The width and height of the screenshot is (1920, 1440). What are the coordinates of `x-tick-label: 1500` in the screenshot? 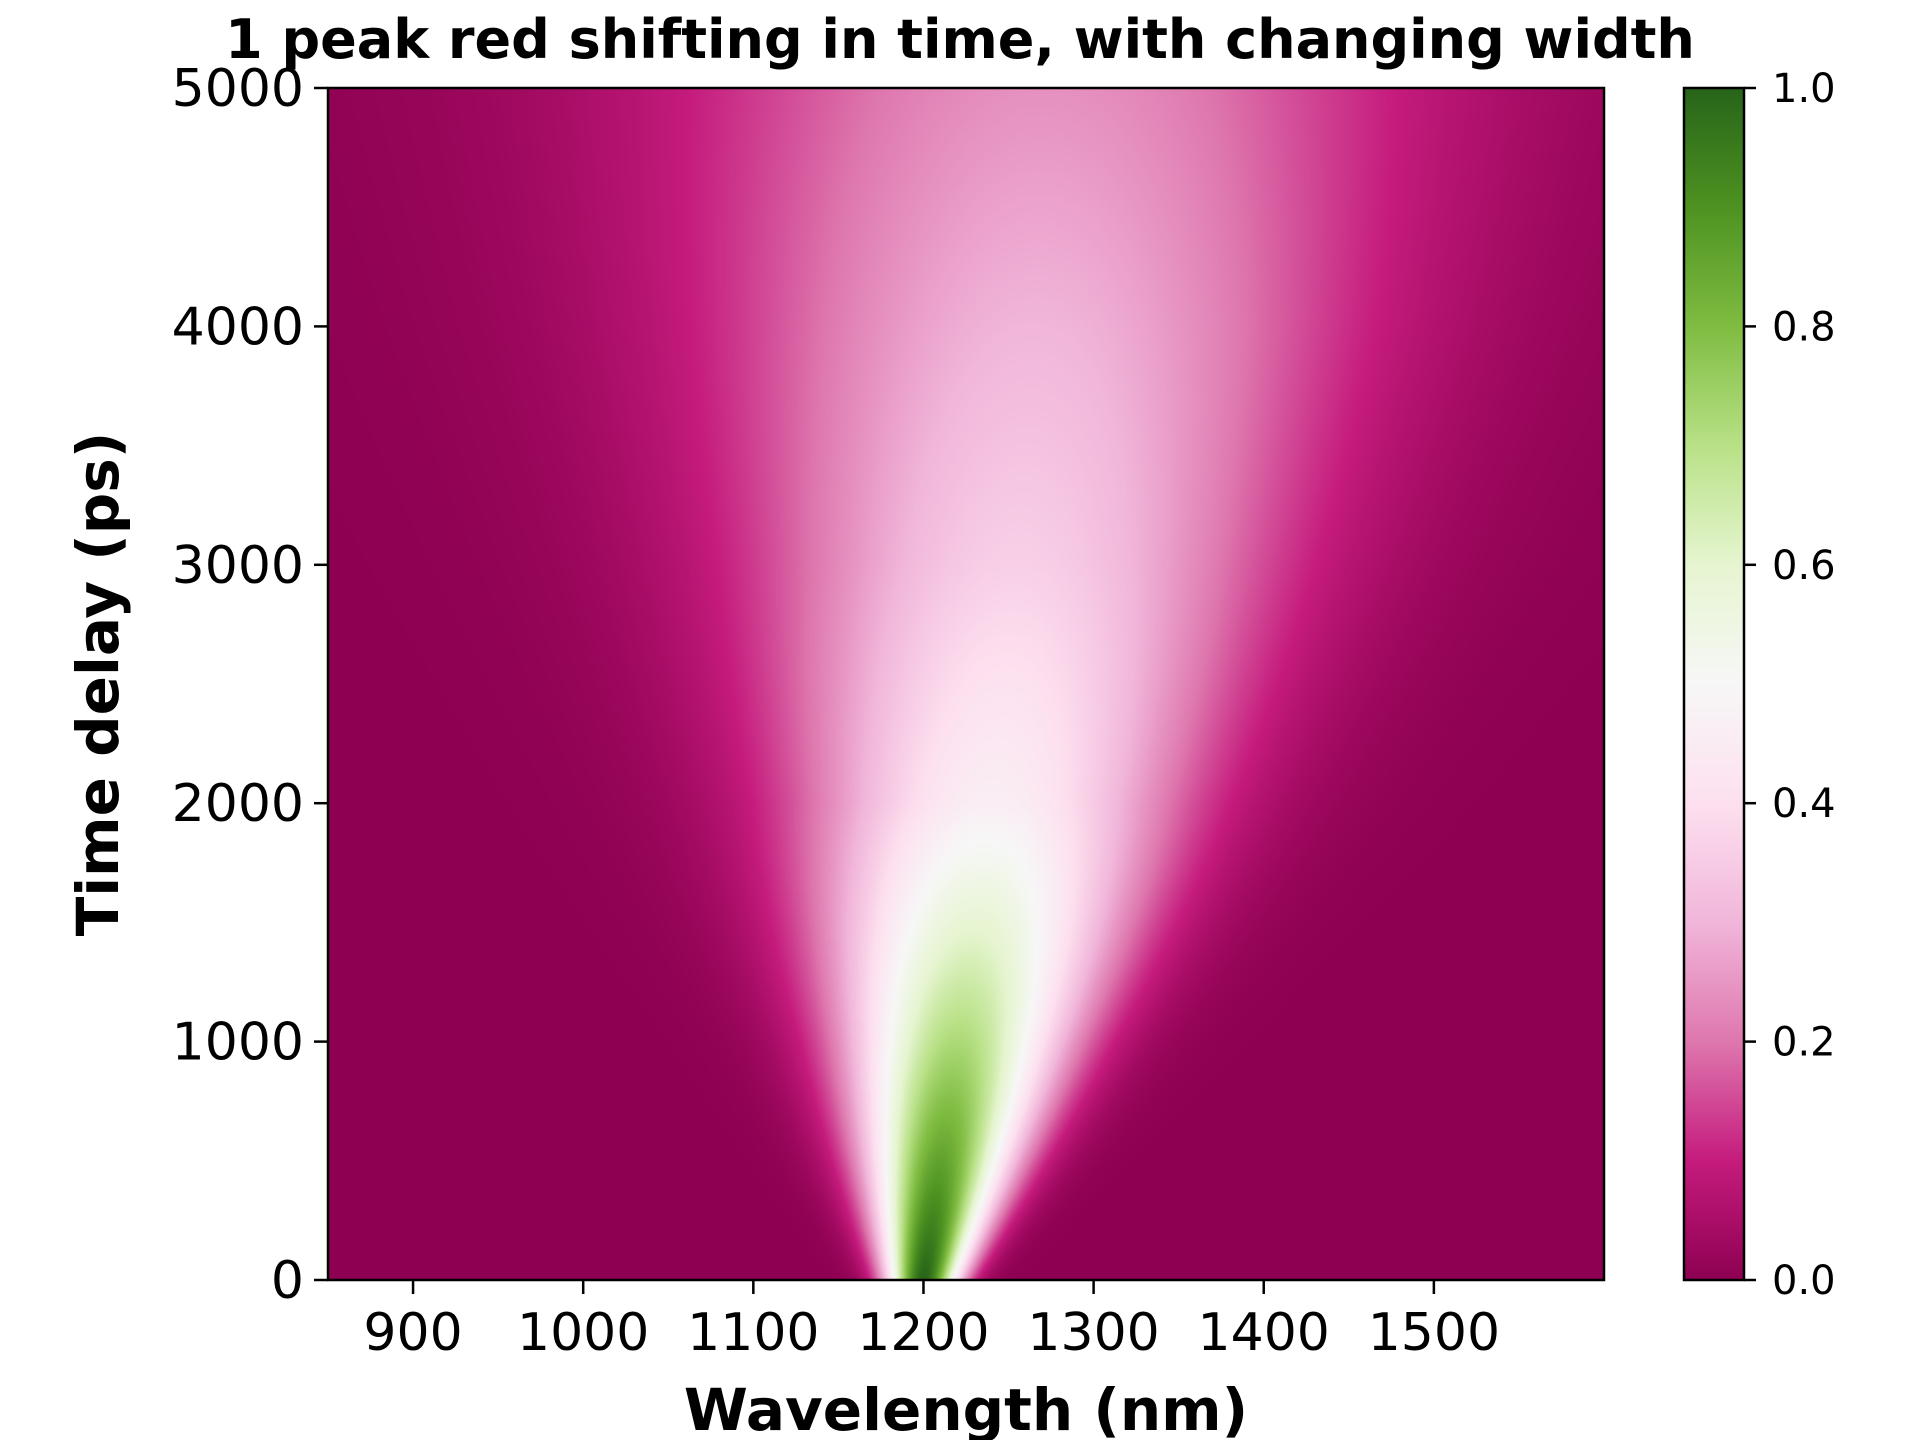 It's located at (1434, 1333).